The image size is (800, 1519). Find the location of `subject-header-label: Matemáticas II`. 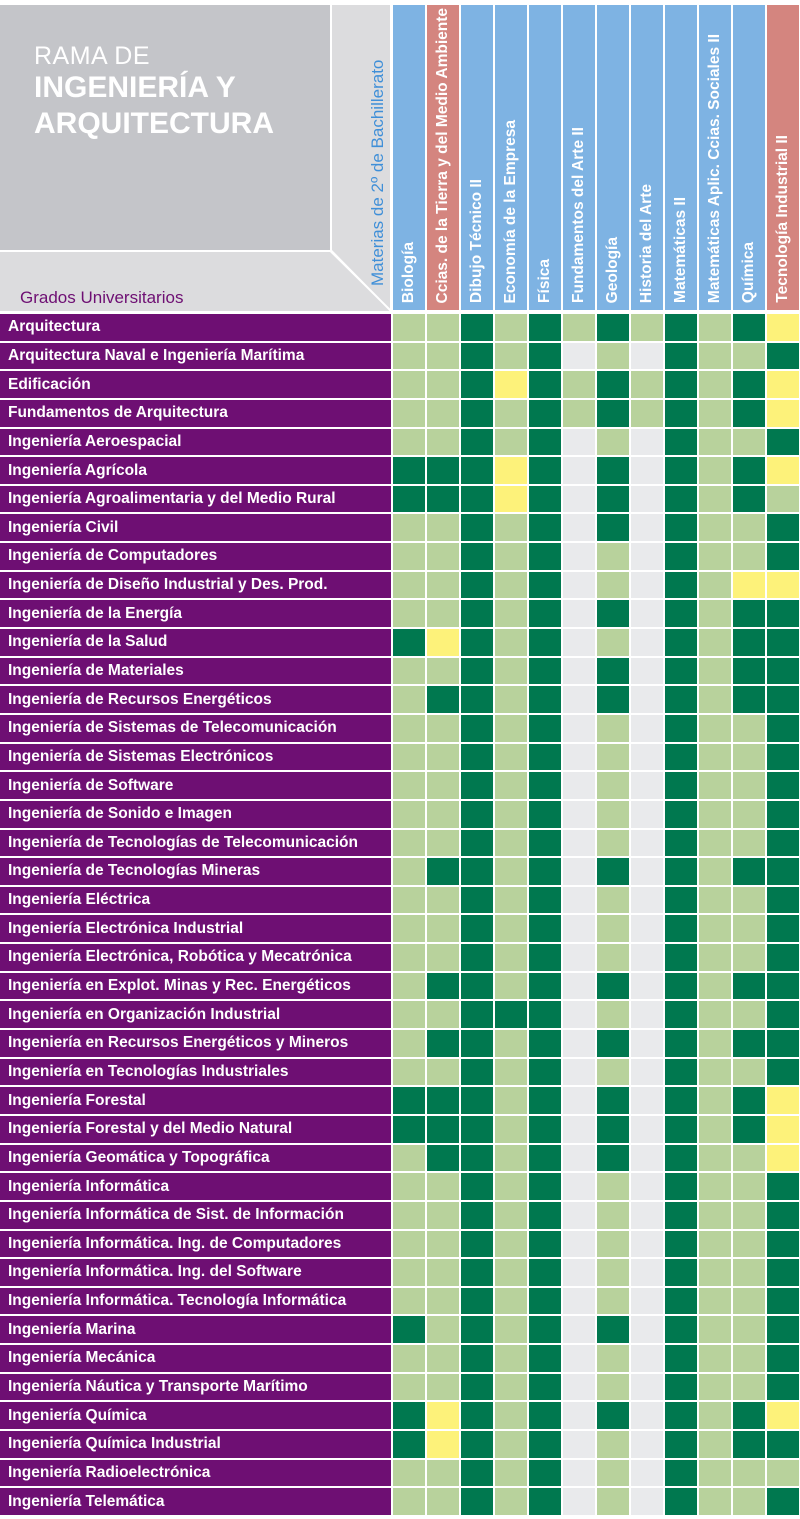

subject-header-label: Matemáticas II is located at coordinates (680, 250).